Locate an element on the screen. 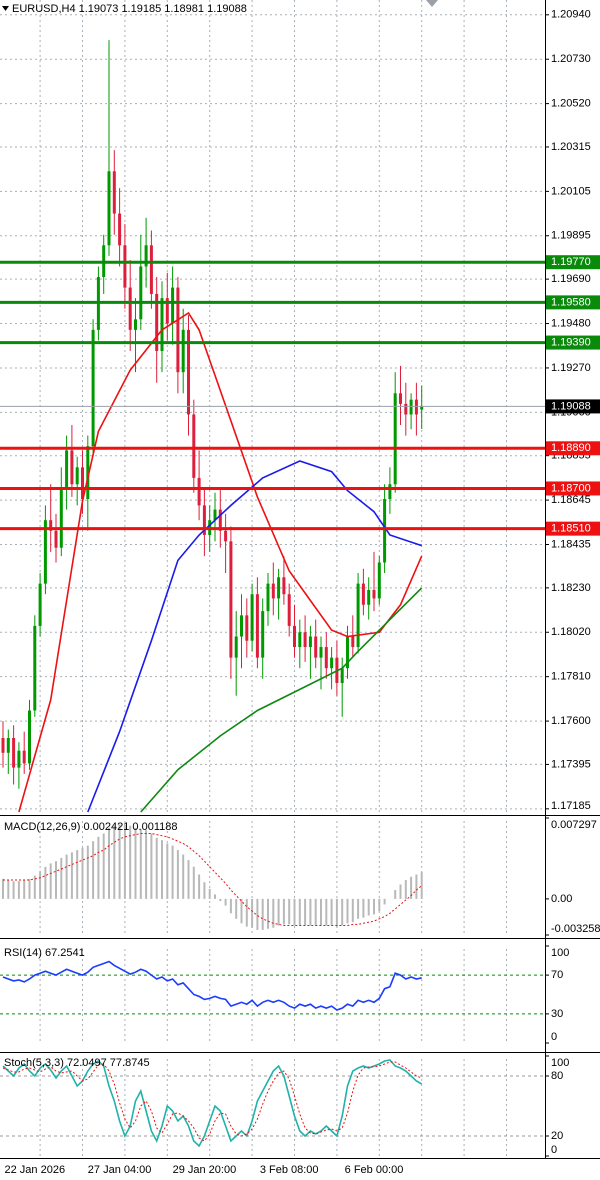  y-tick-label: 1.20105 is located at coordinates (571, 191).